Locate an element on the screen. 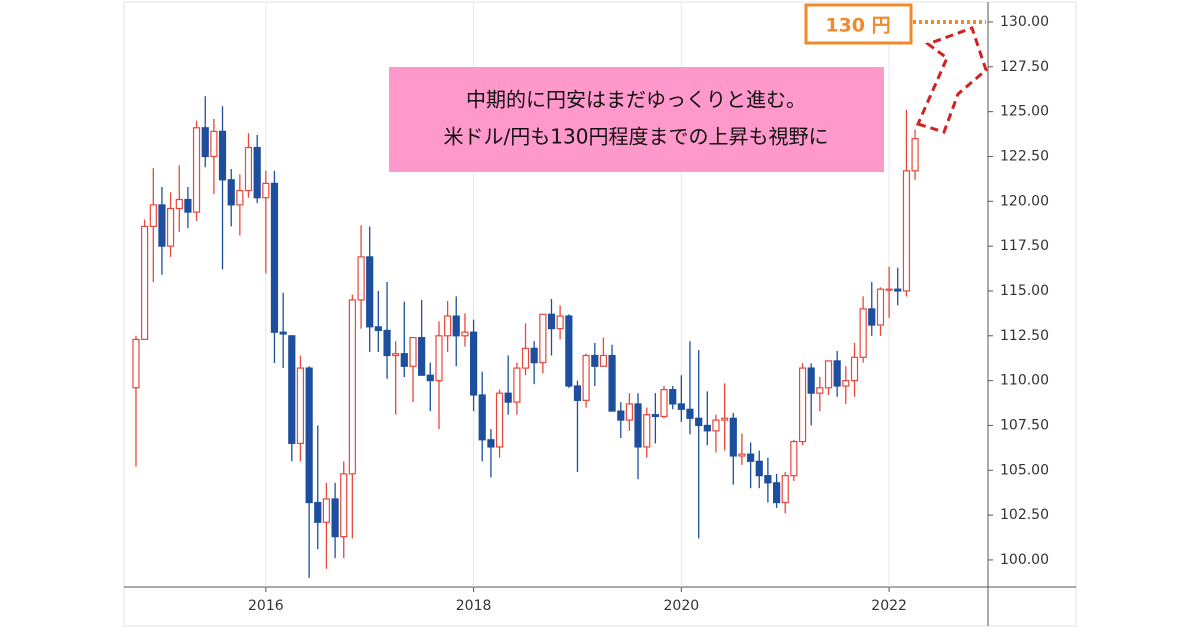 The width and height of the screenshot is (1200, 634). y-tick-label: 127.50 is located at coordinates (1024, 67).